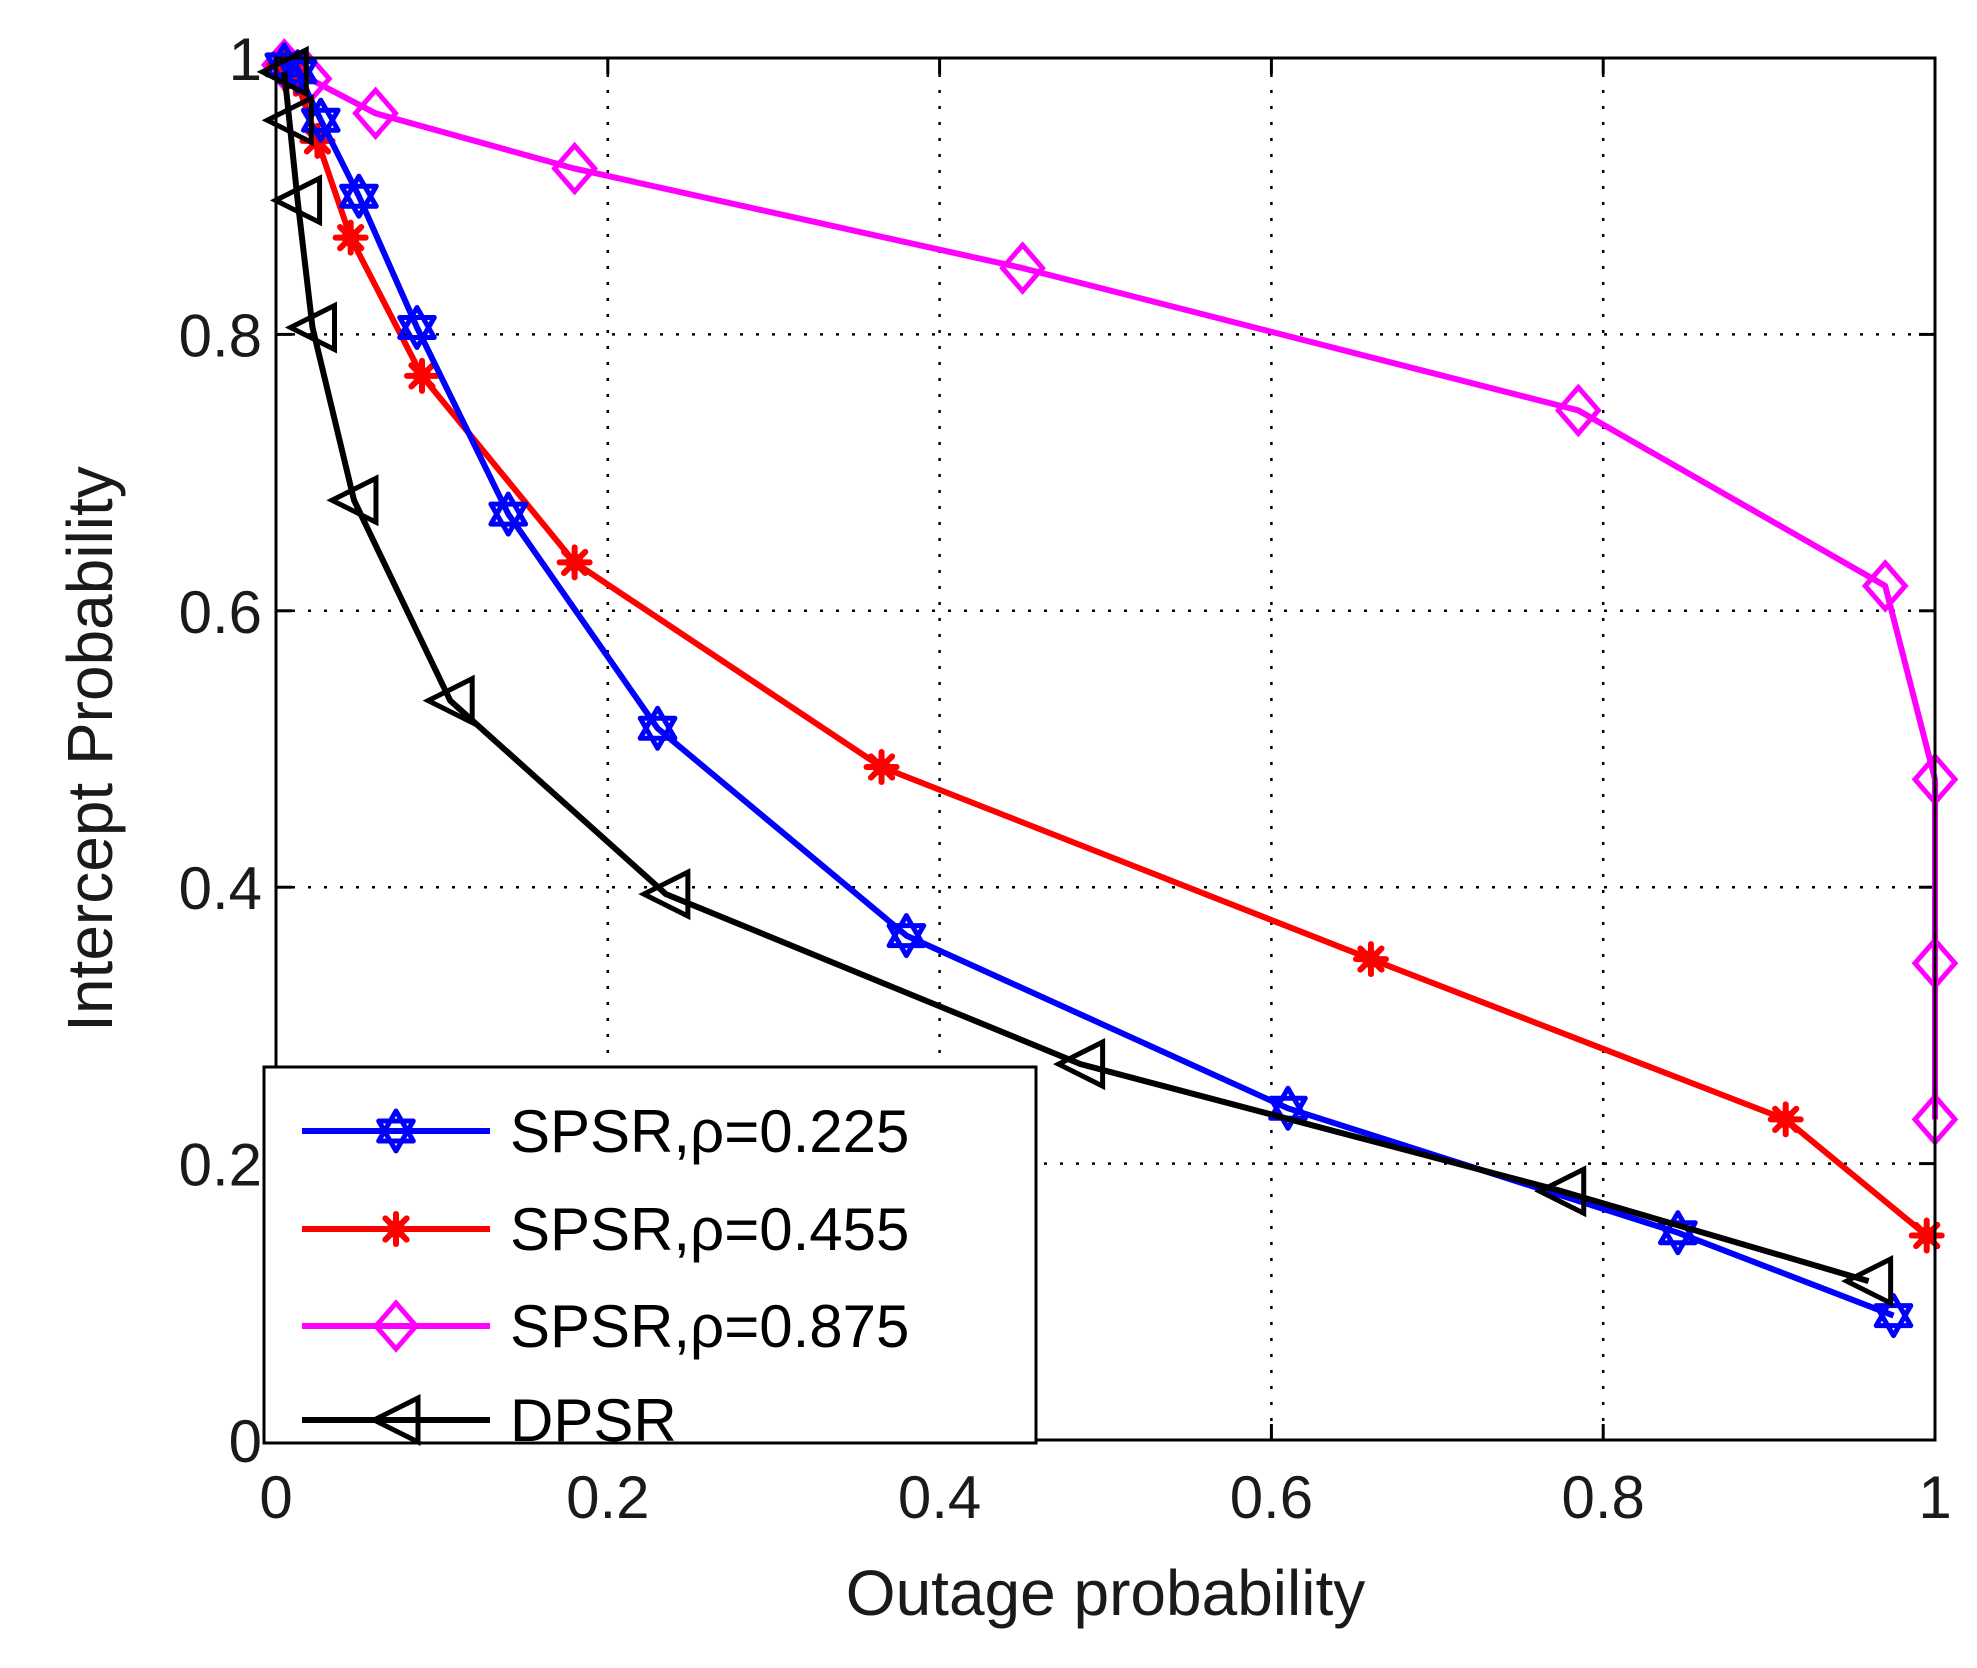 This screenshot has height=1668, width=1977. Describe the element at coordinates (709, 1229) in the screenshot. I see `legend-label: SPSR,ρ=0.455` at that location.